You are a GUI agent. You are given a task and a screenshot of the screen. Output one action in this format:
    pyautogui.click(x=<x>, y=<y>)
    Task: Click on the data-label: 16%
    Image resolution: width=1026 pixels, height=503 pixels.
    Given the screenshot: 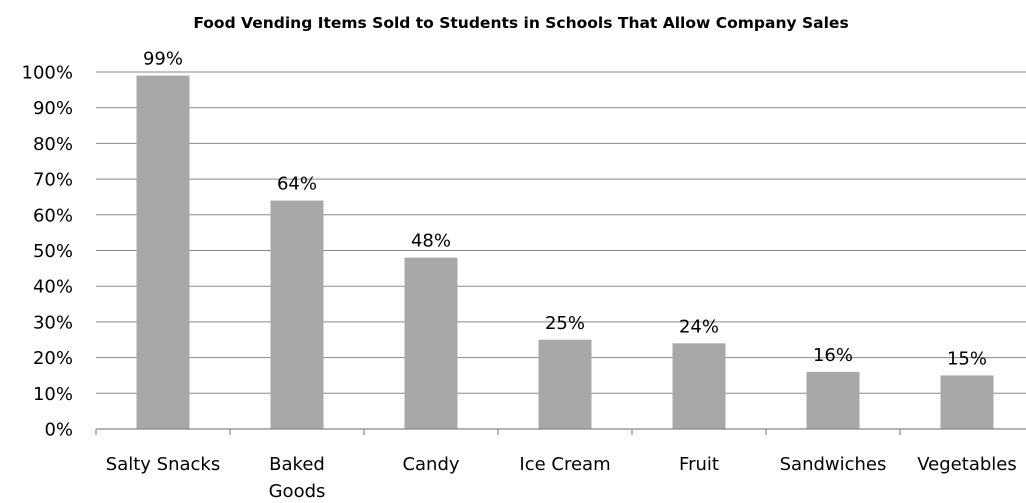 What is the action you would take?
    pyautogui.click(x=833, y=355)
    